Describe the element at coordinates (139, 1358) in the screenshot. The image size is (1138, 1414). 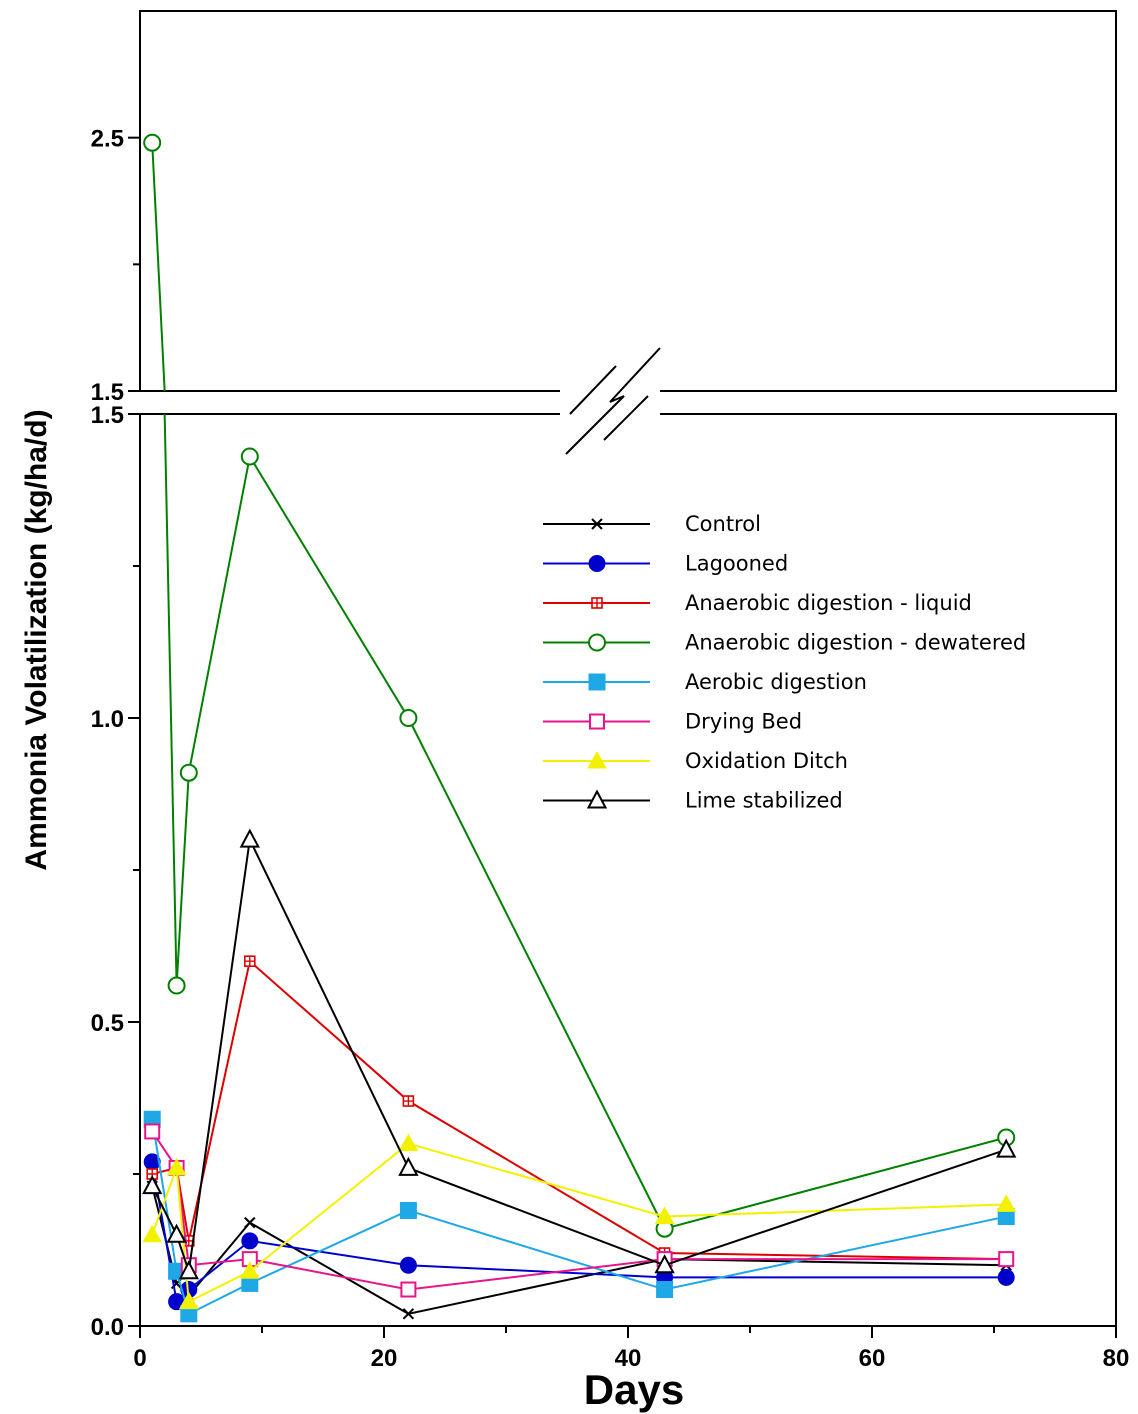
I see `x-tick-label: 0` at that location.